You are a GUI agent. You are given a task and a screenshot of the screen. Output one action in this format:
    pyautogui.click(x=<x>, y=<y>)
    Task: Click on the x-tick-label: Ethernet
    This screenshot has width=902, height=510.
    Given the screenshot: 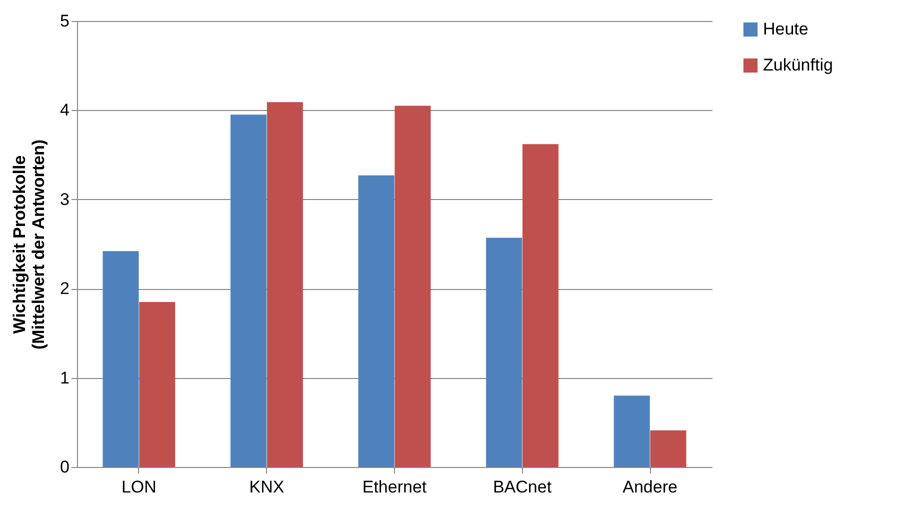 What is the action you would take?
    pyautogui.click(x=394, y=487)
    